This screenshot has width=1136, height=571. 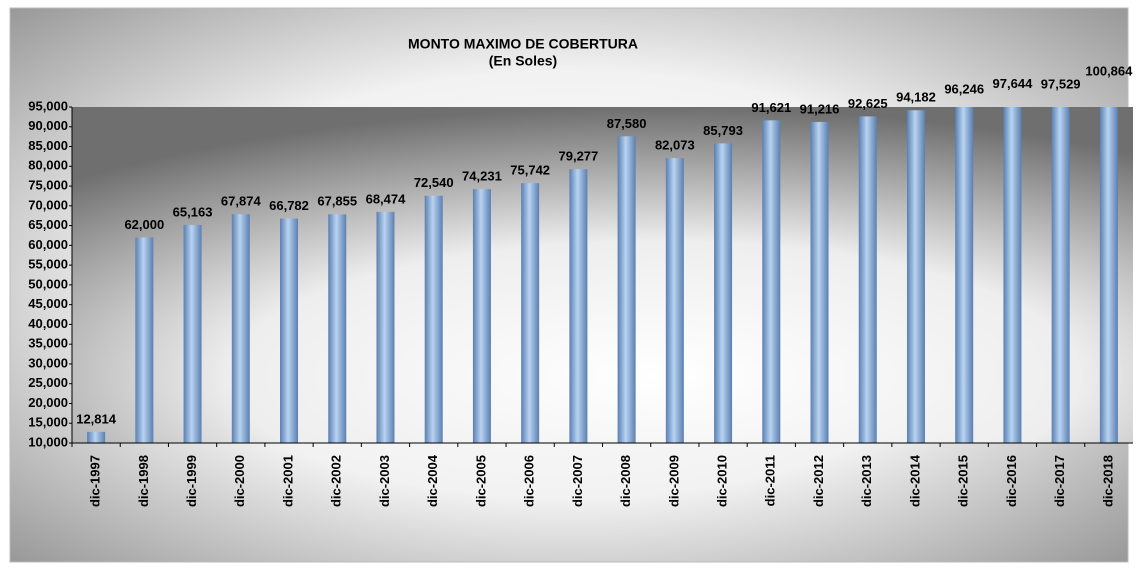 What do you see at coordinates (386, 198) in the screenshot?
I see `value-label: 68,474` at bounding box center [386, 198].